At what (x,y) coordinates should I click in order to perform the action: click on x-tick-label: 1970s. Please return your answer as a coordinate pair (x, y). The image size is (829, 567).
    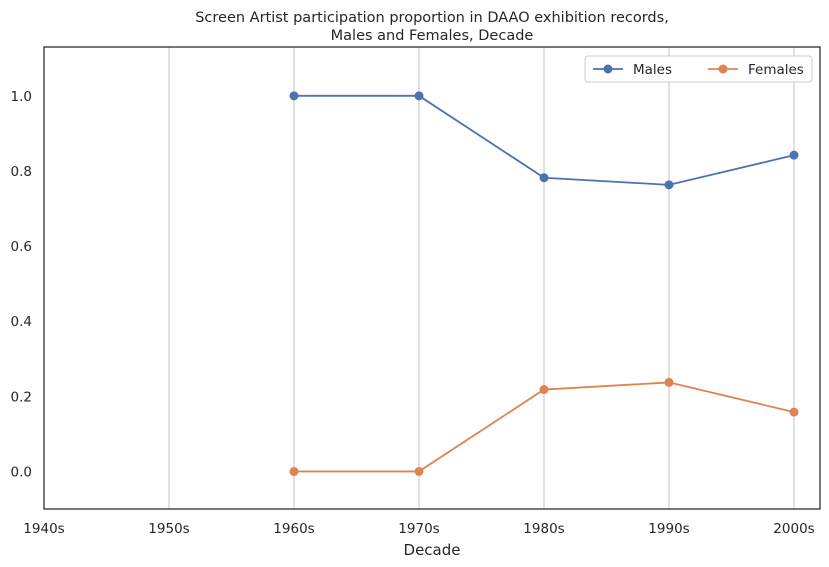
    Looking at the image, I should click on (418, 529).